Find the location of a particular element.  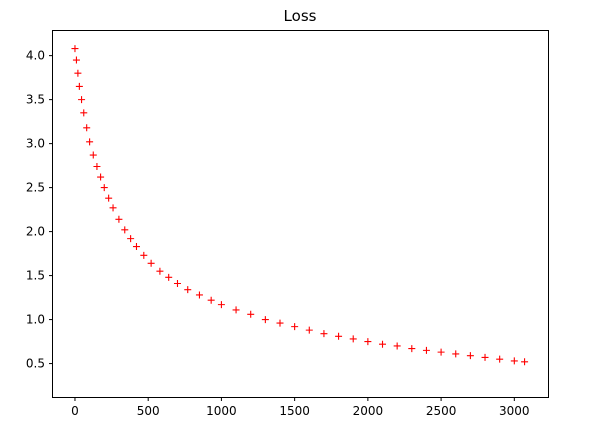

x-tick-label: 1500 is located at coordinates (294, 411).